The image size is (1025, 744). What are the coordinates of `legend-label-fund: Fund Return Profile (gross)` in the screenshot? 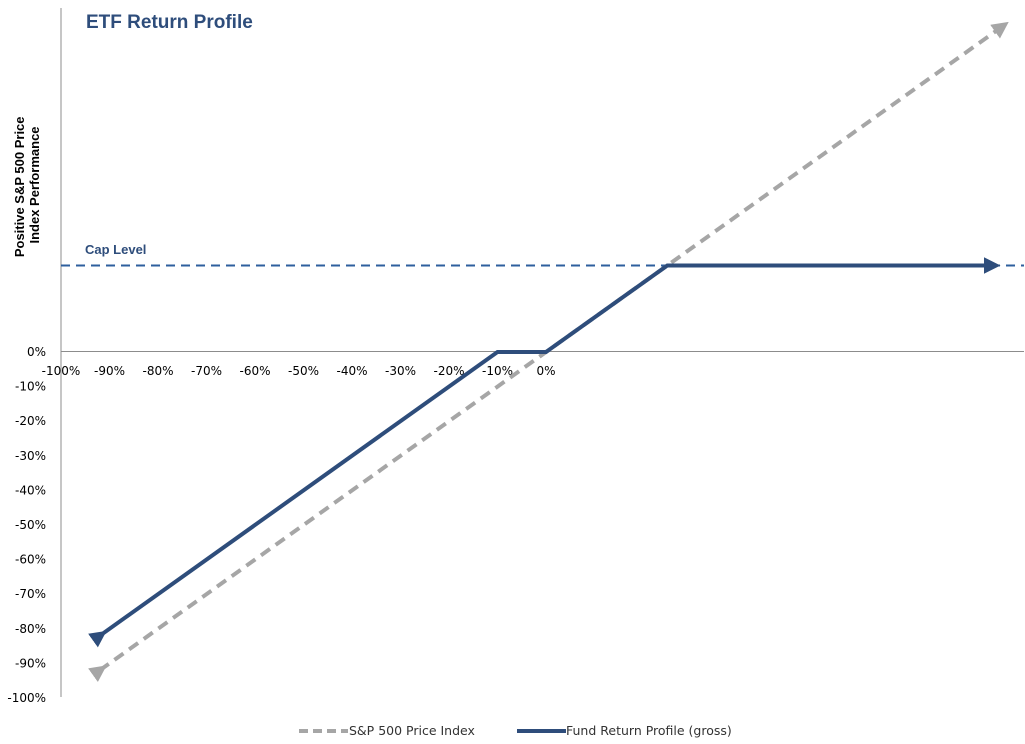 It's located at (649, 730).